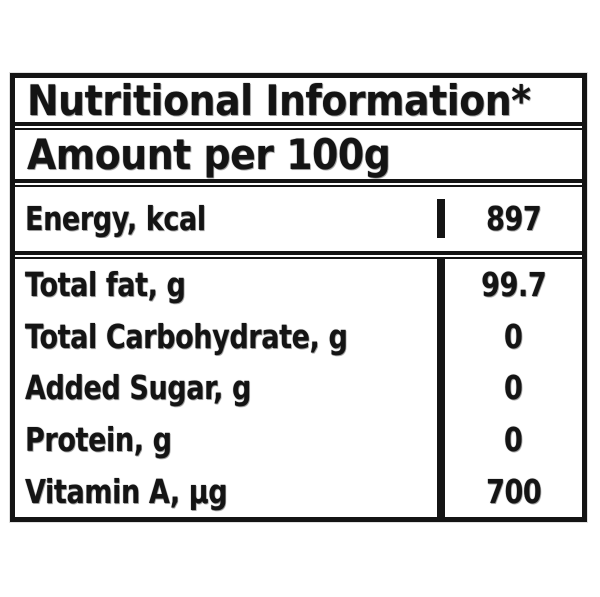 The width and height of the screenshot is (600, 597). I want to click on nutrient-row-carbohydrate: Total Carbohydrate, g 0, so click(298, 336).